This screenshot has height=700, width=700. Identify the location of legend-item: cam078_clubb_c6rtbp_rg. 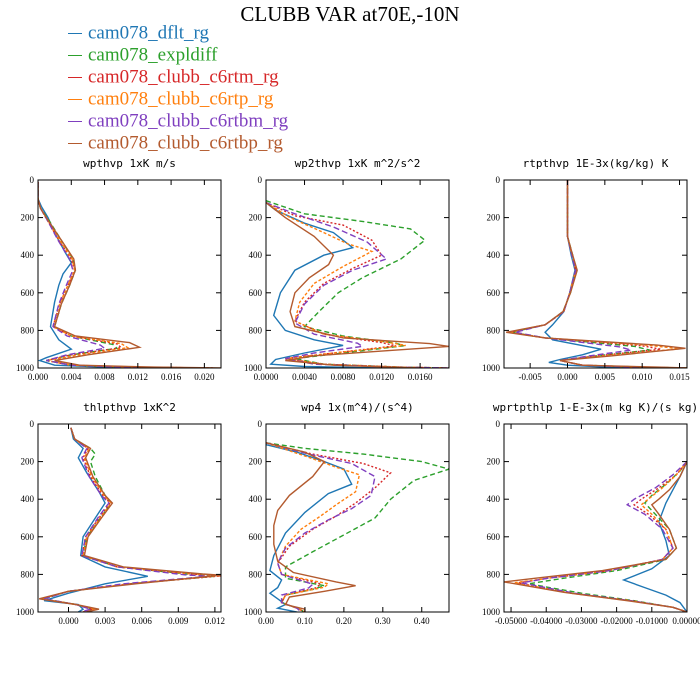
(178, 143).